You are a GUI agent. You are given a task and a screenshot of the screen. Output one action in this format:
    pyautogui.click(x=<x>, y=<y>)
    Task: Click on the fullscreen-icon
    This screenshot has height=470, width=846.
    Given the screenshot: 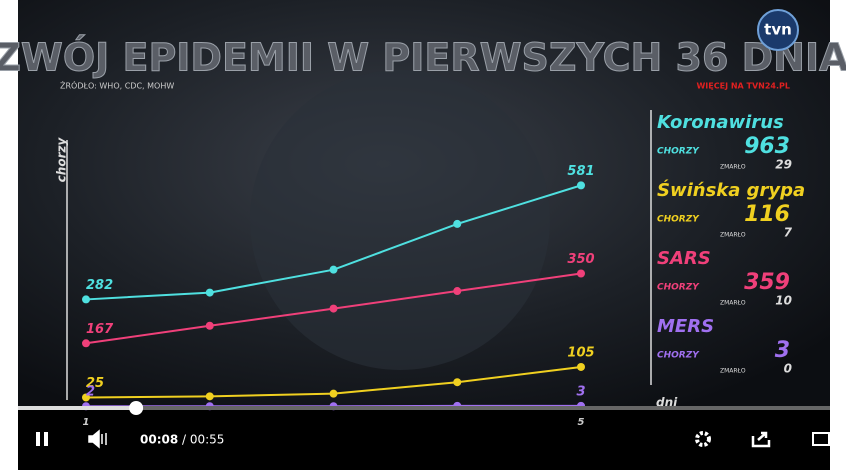 What is the action you would take?
    pyautogui.click(x=821, y=439)
    